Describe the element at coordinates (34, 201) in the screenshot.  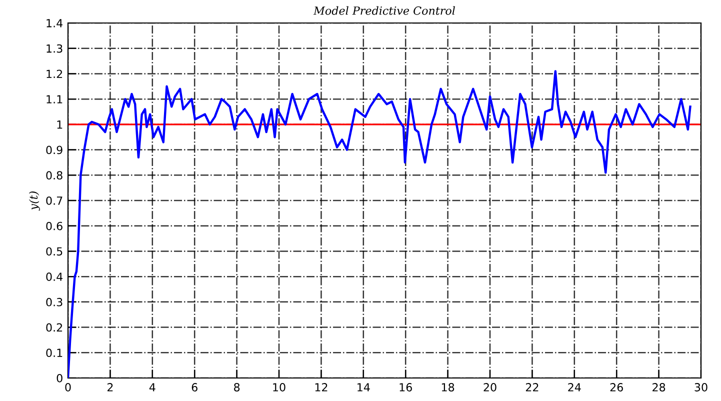
I see `y-axis-title: y(t)` at that location.